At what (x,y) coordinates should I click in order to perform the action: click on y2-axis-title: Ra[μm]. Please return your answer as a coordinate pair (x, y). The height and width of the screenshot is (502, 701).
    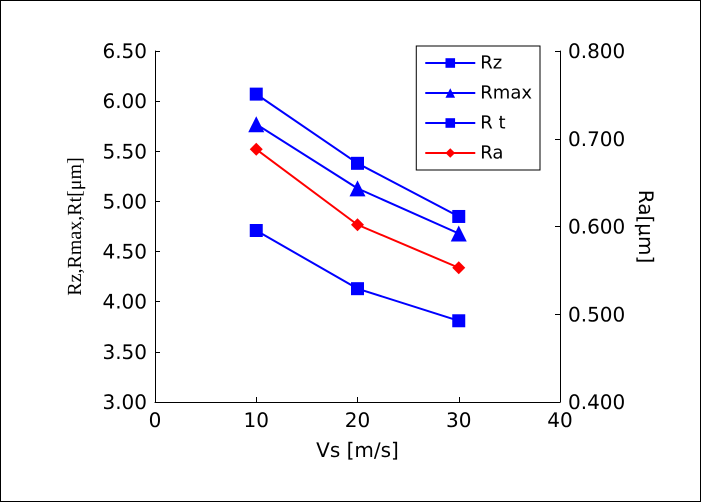
    Looking at the image, I should click on (646, 227).